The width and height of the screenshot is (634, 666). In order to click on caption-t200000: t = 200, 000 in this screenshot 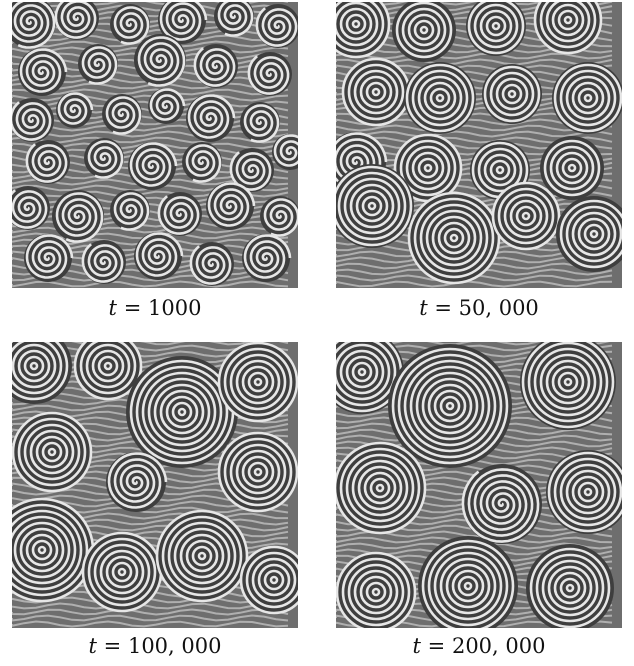, I will do `click(479, 646)`.